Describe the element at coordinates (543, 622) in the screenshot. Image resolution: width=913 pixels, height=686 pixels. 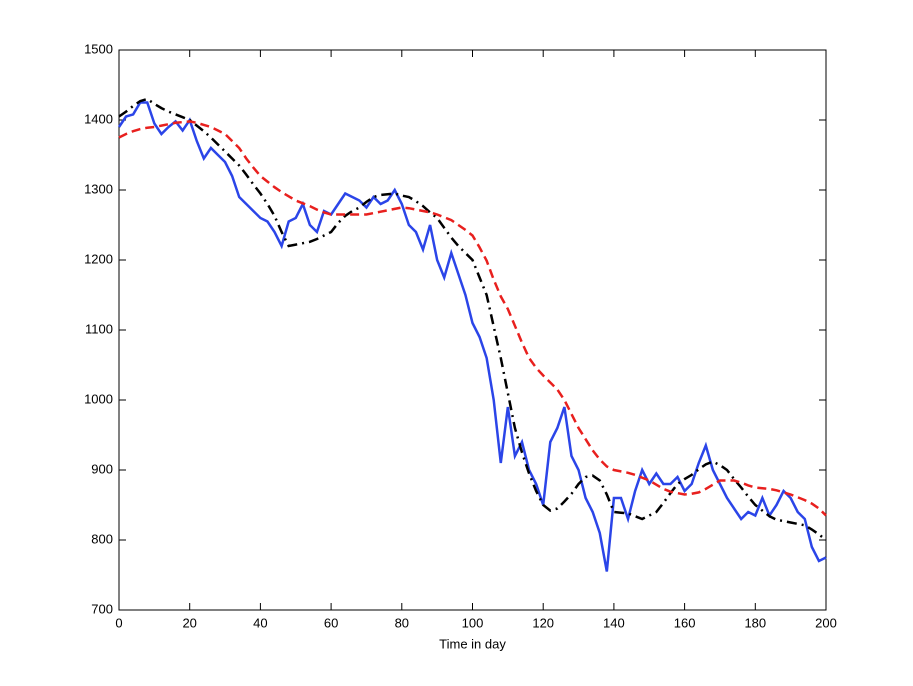
I see `x-tick-label: 120` at that location.